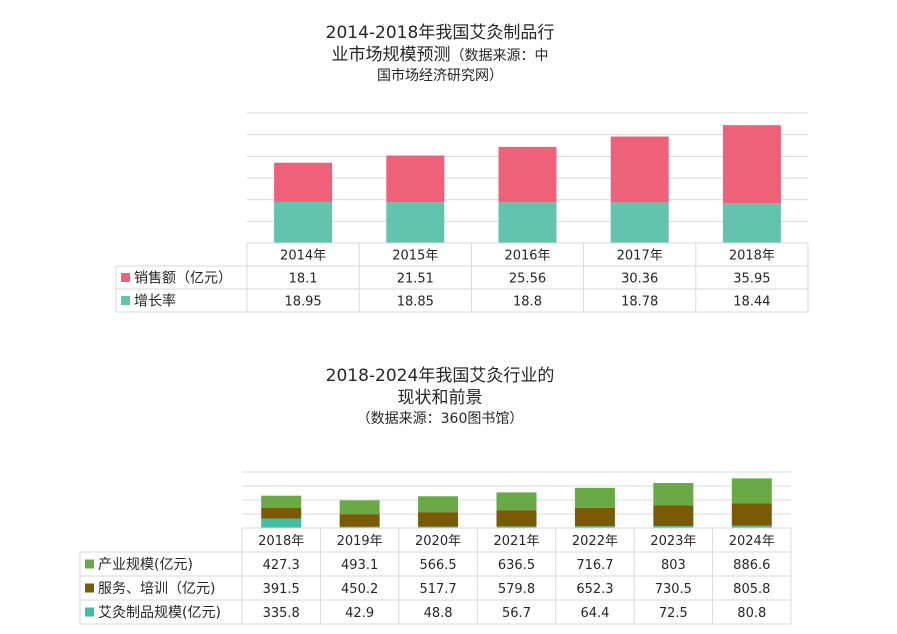 This screenshot has height=634, width=897. Describe the element at coordinates (673, 589) in the screenshot. I see `data-label: 730.5` at that location.